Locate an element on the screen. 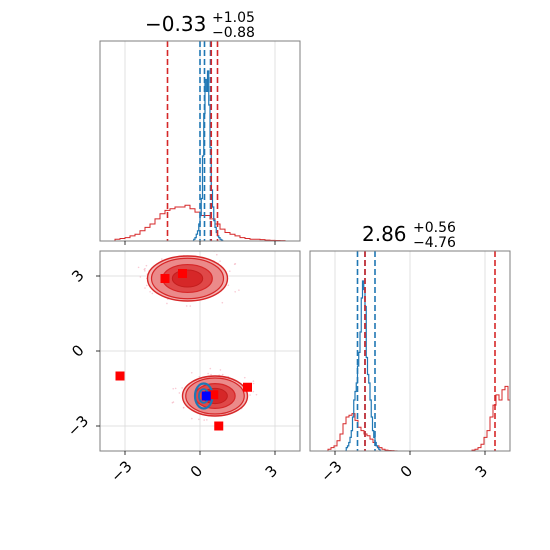 This screenshot has width=550, height=550. blue-marker is located at coordinates (206, 396).